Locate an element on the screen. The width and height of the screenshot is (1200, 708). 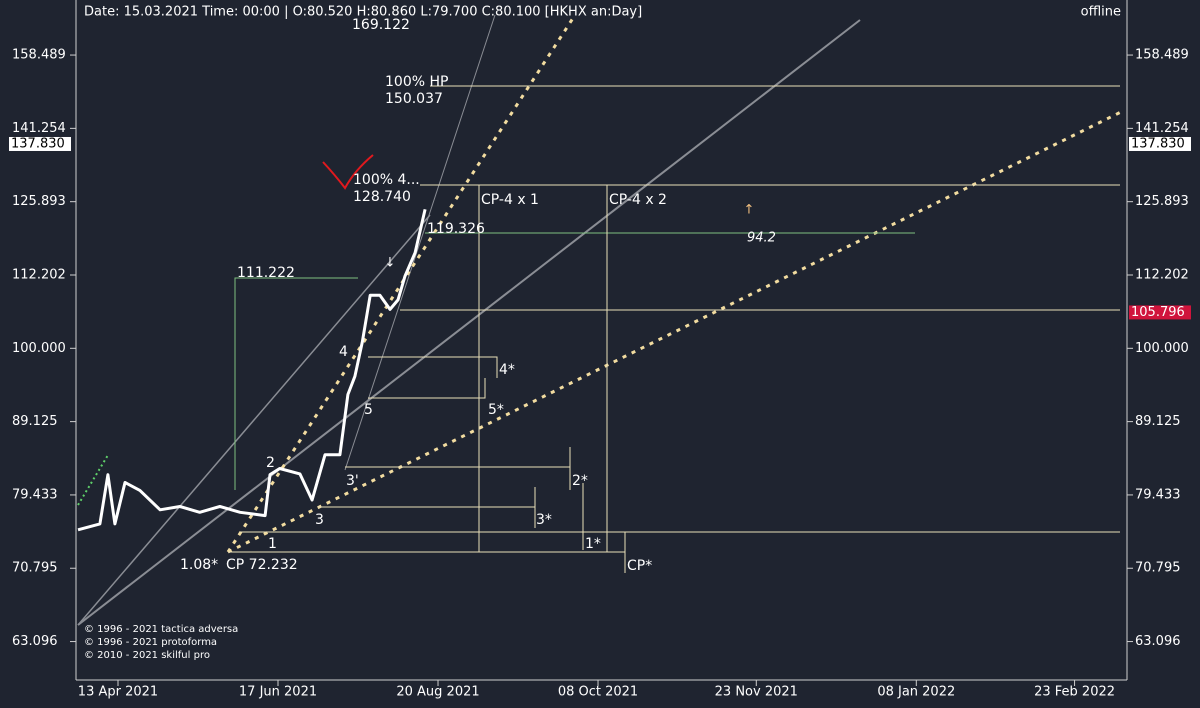
wave-label: 3* is located at coordinates (544, 520).